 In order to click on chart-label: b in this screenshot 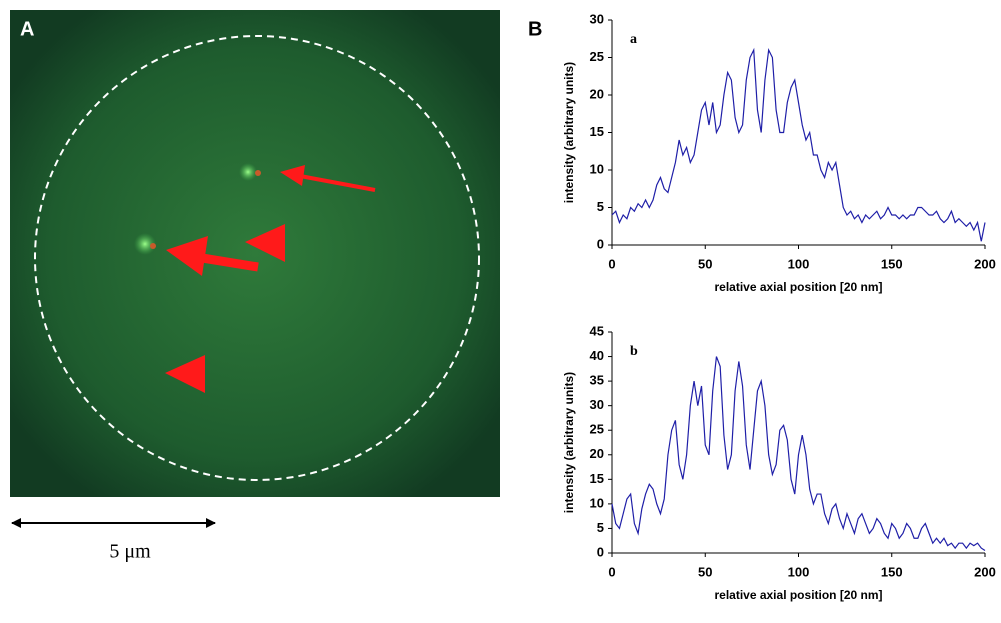, I will do `click(634, 351)`.